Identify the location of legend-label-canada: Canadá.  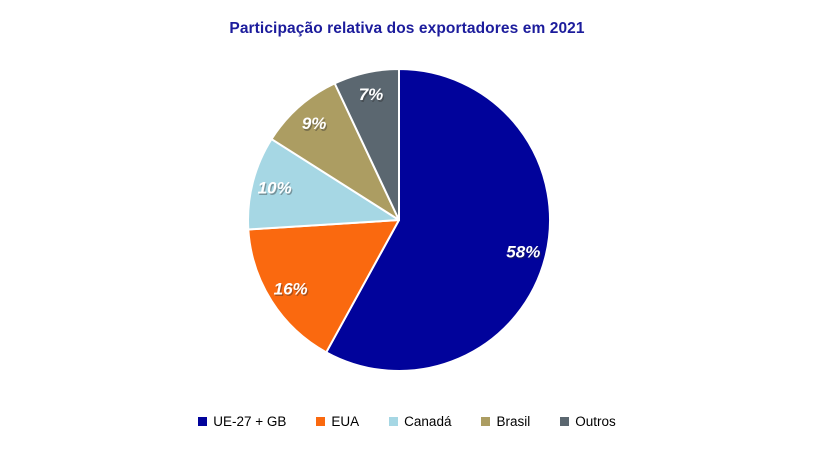
(428, 421).